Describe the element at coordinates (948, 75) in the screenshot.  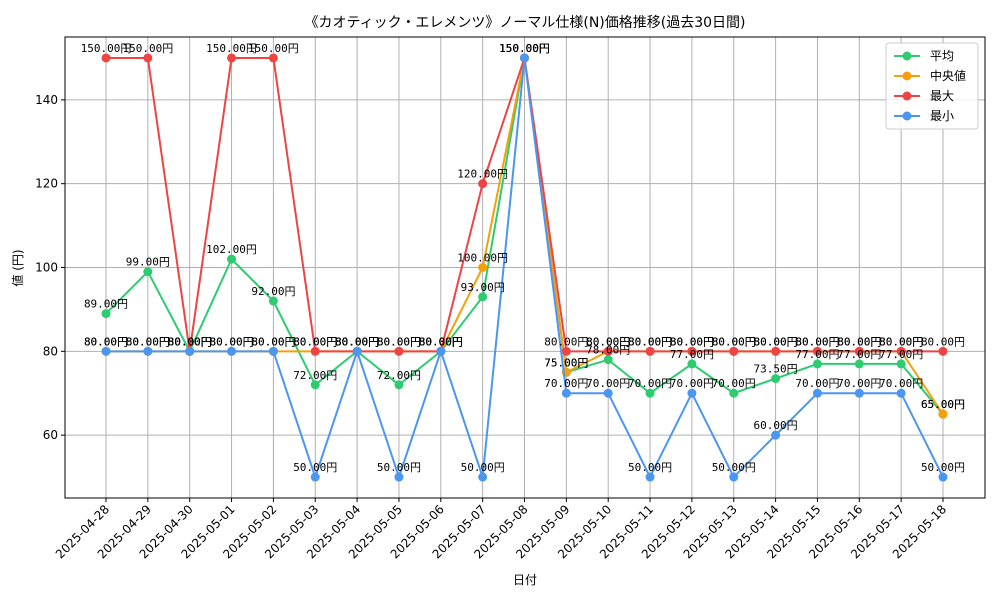
I see `legend-entry-label: 中央値` at that location.